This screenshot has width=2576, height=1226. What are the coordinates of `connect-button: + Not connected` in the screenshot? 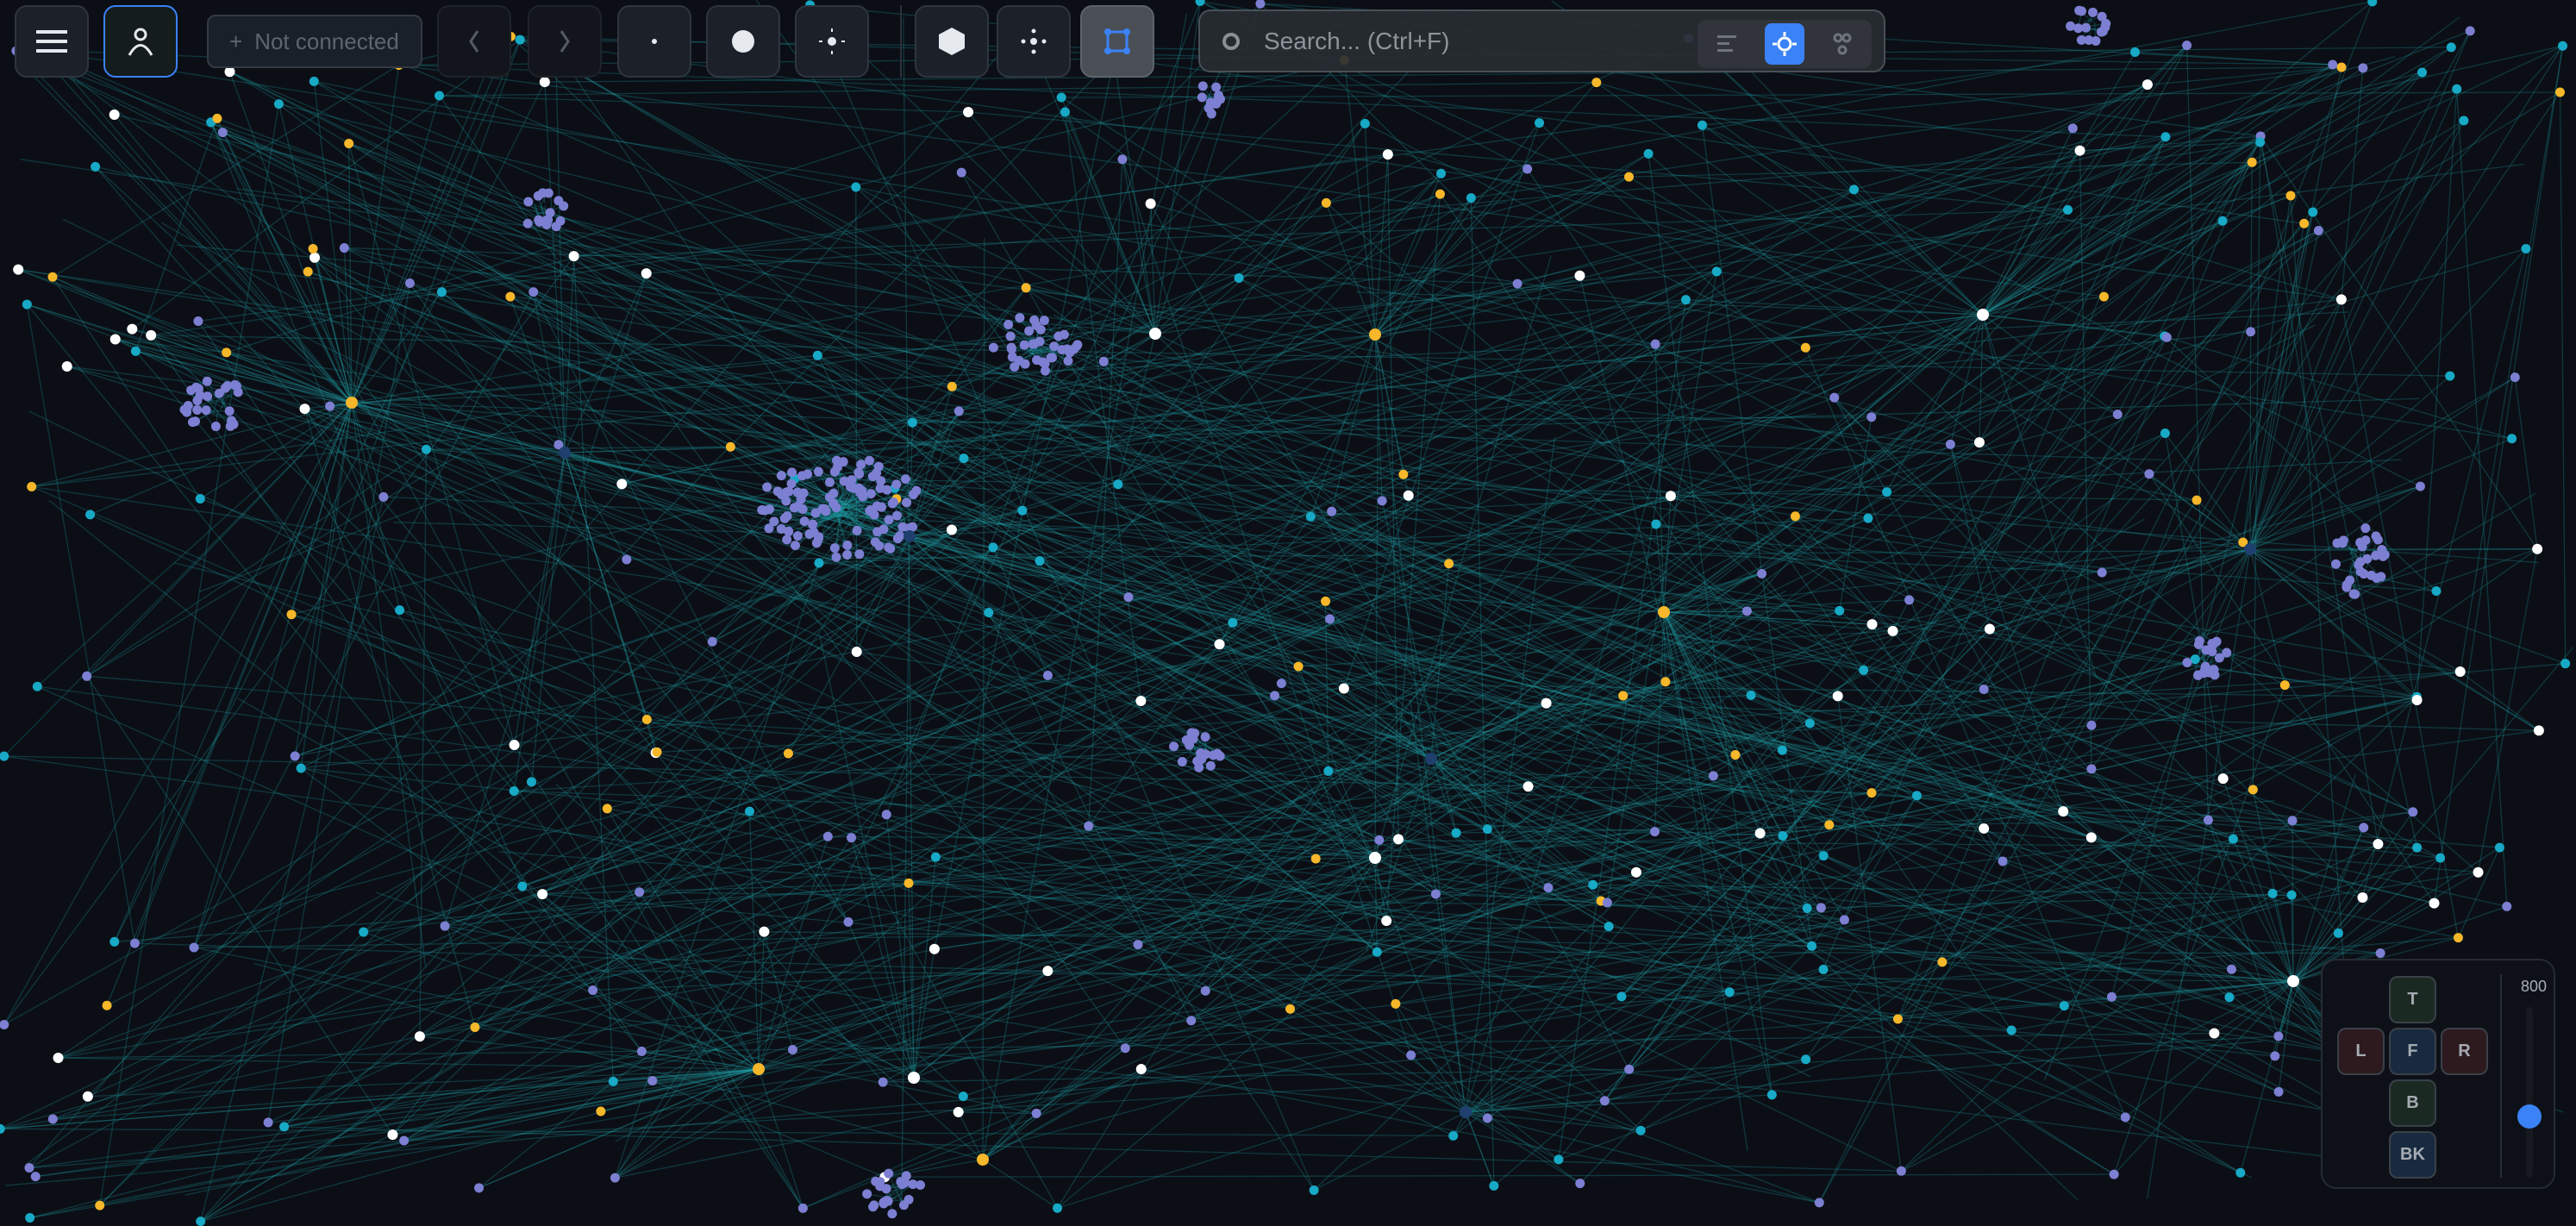 It's located at (314, 41).